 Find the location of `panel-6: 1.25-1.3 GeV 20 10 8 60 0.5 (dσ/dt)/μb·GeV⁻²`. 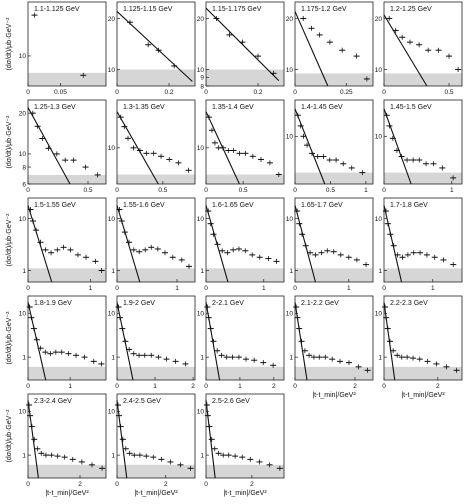

panel-6: 1.25-1.3 GeV 20 10 8 60 0.5 (dσ/dt)/μb·GeV⁻² is located at coordinates (56, 146).